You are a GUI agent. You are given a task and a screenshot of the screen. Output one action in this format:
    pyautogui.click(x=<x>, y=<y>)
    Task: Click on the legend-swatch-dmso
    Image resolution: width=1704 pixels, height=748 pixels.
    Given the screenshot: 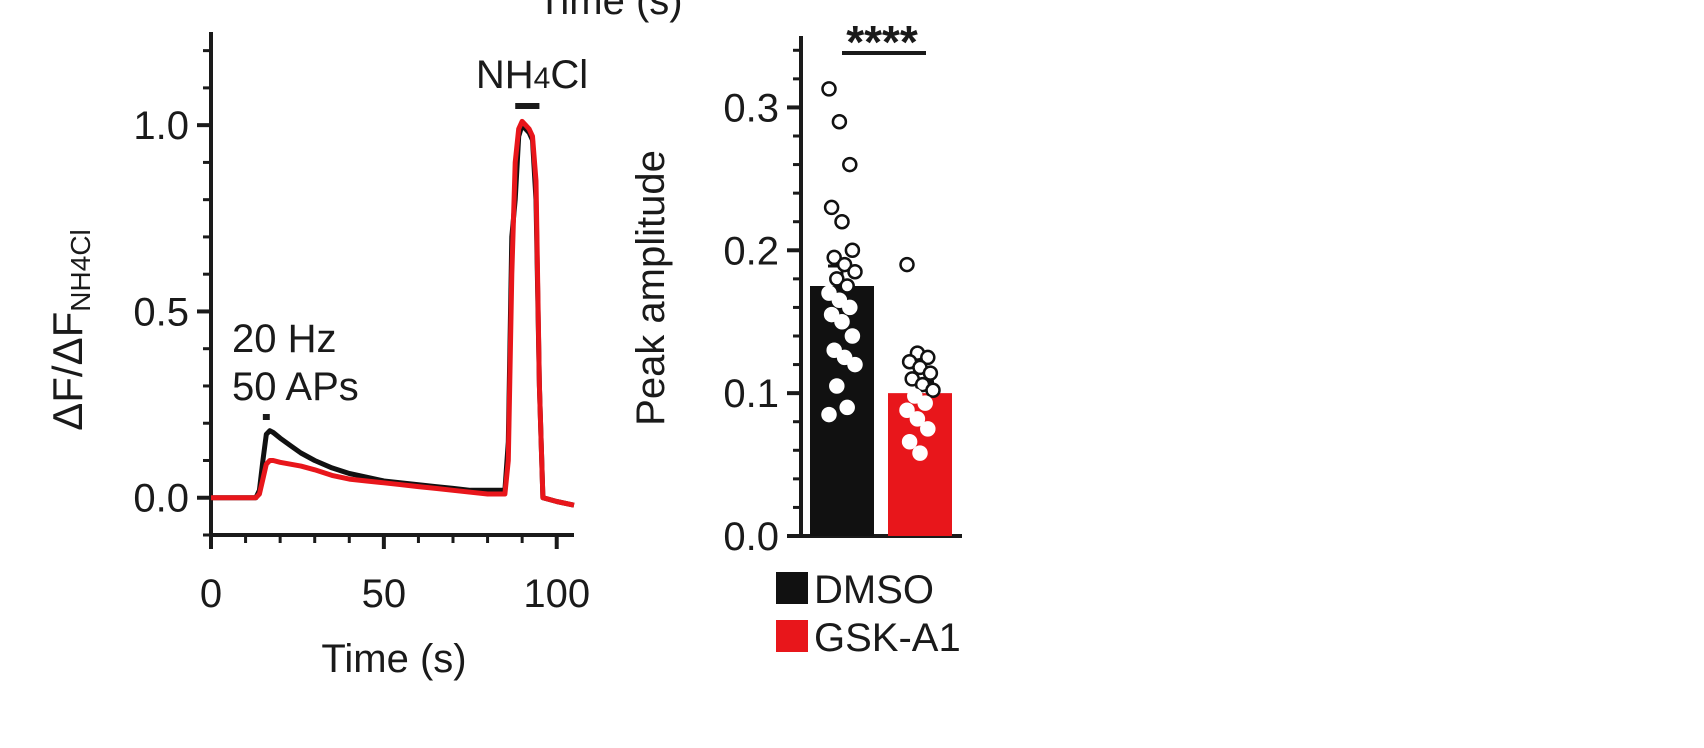 What is the action you would take?
    pyautogui.click(x=792, y=588)
    